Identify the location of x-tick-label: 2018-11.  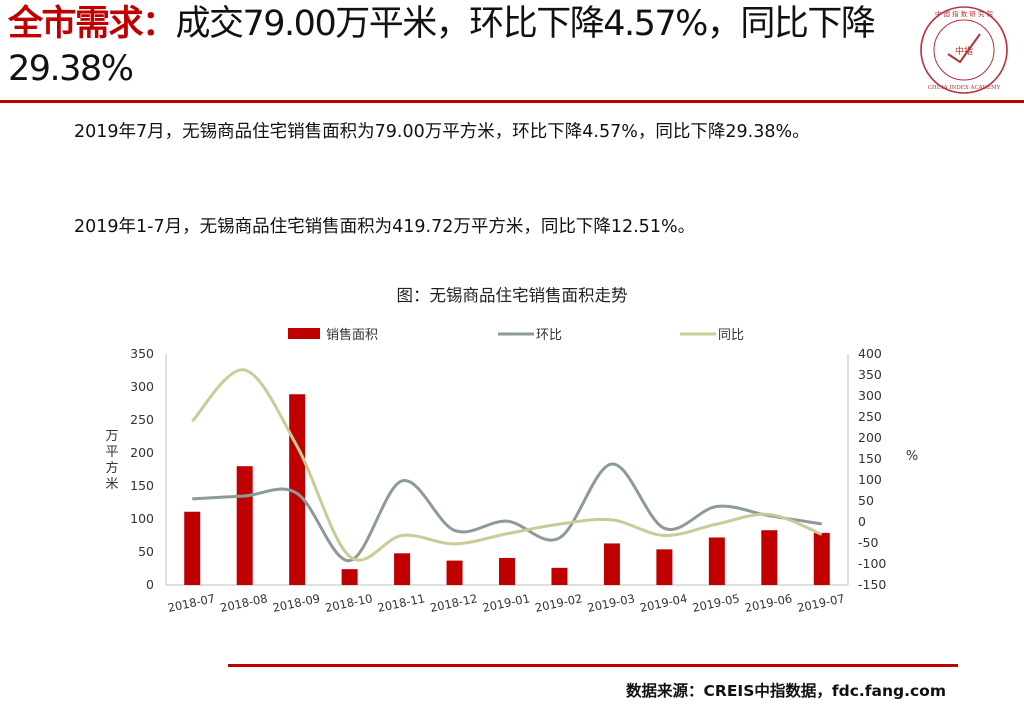
(401, 603).